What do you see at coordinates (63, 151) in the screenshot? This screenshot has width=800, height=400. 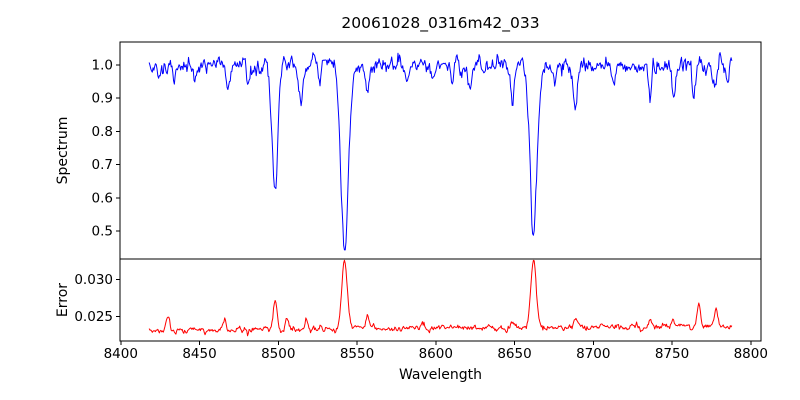 I see `spectrum-y-axis-label: Spectrum` at bounding box center [63, 151].